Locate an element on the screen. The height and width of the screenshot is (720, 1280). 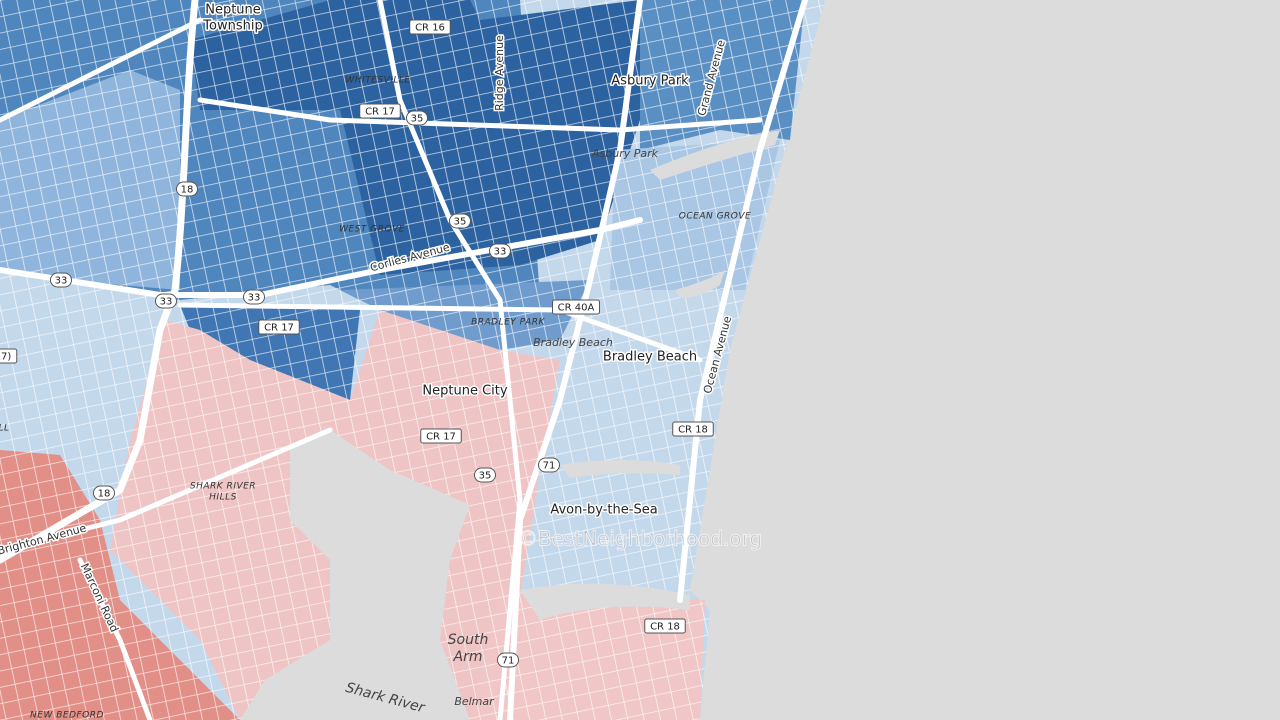
watermark: ©BestNeighborhood.org is located at coordinates (640, 539).